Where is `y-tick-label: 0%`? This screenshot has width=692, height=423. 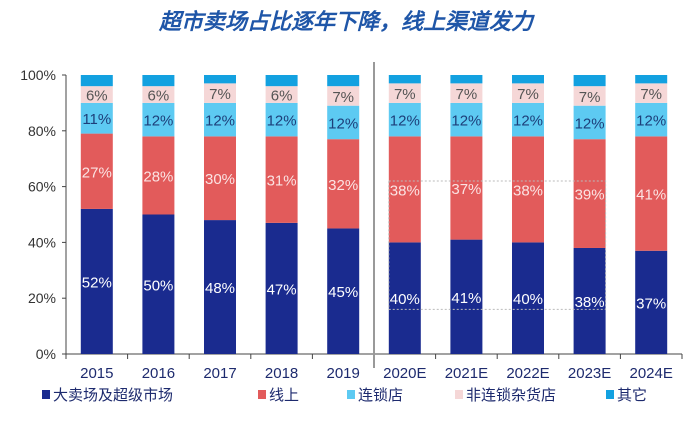
y-tick-label: 0% is located at coordinates (46, 354).